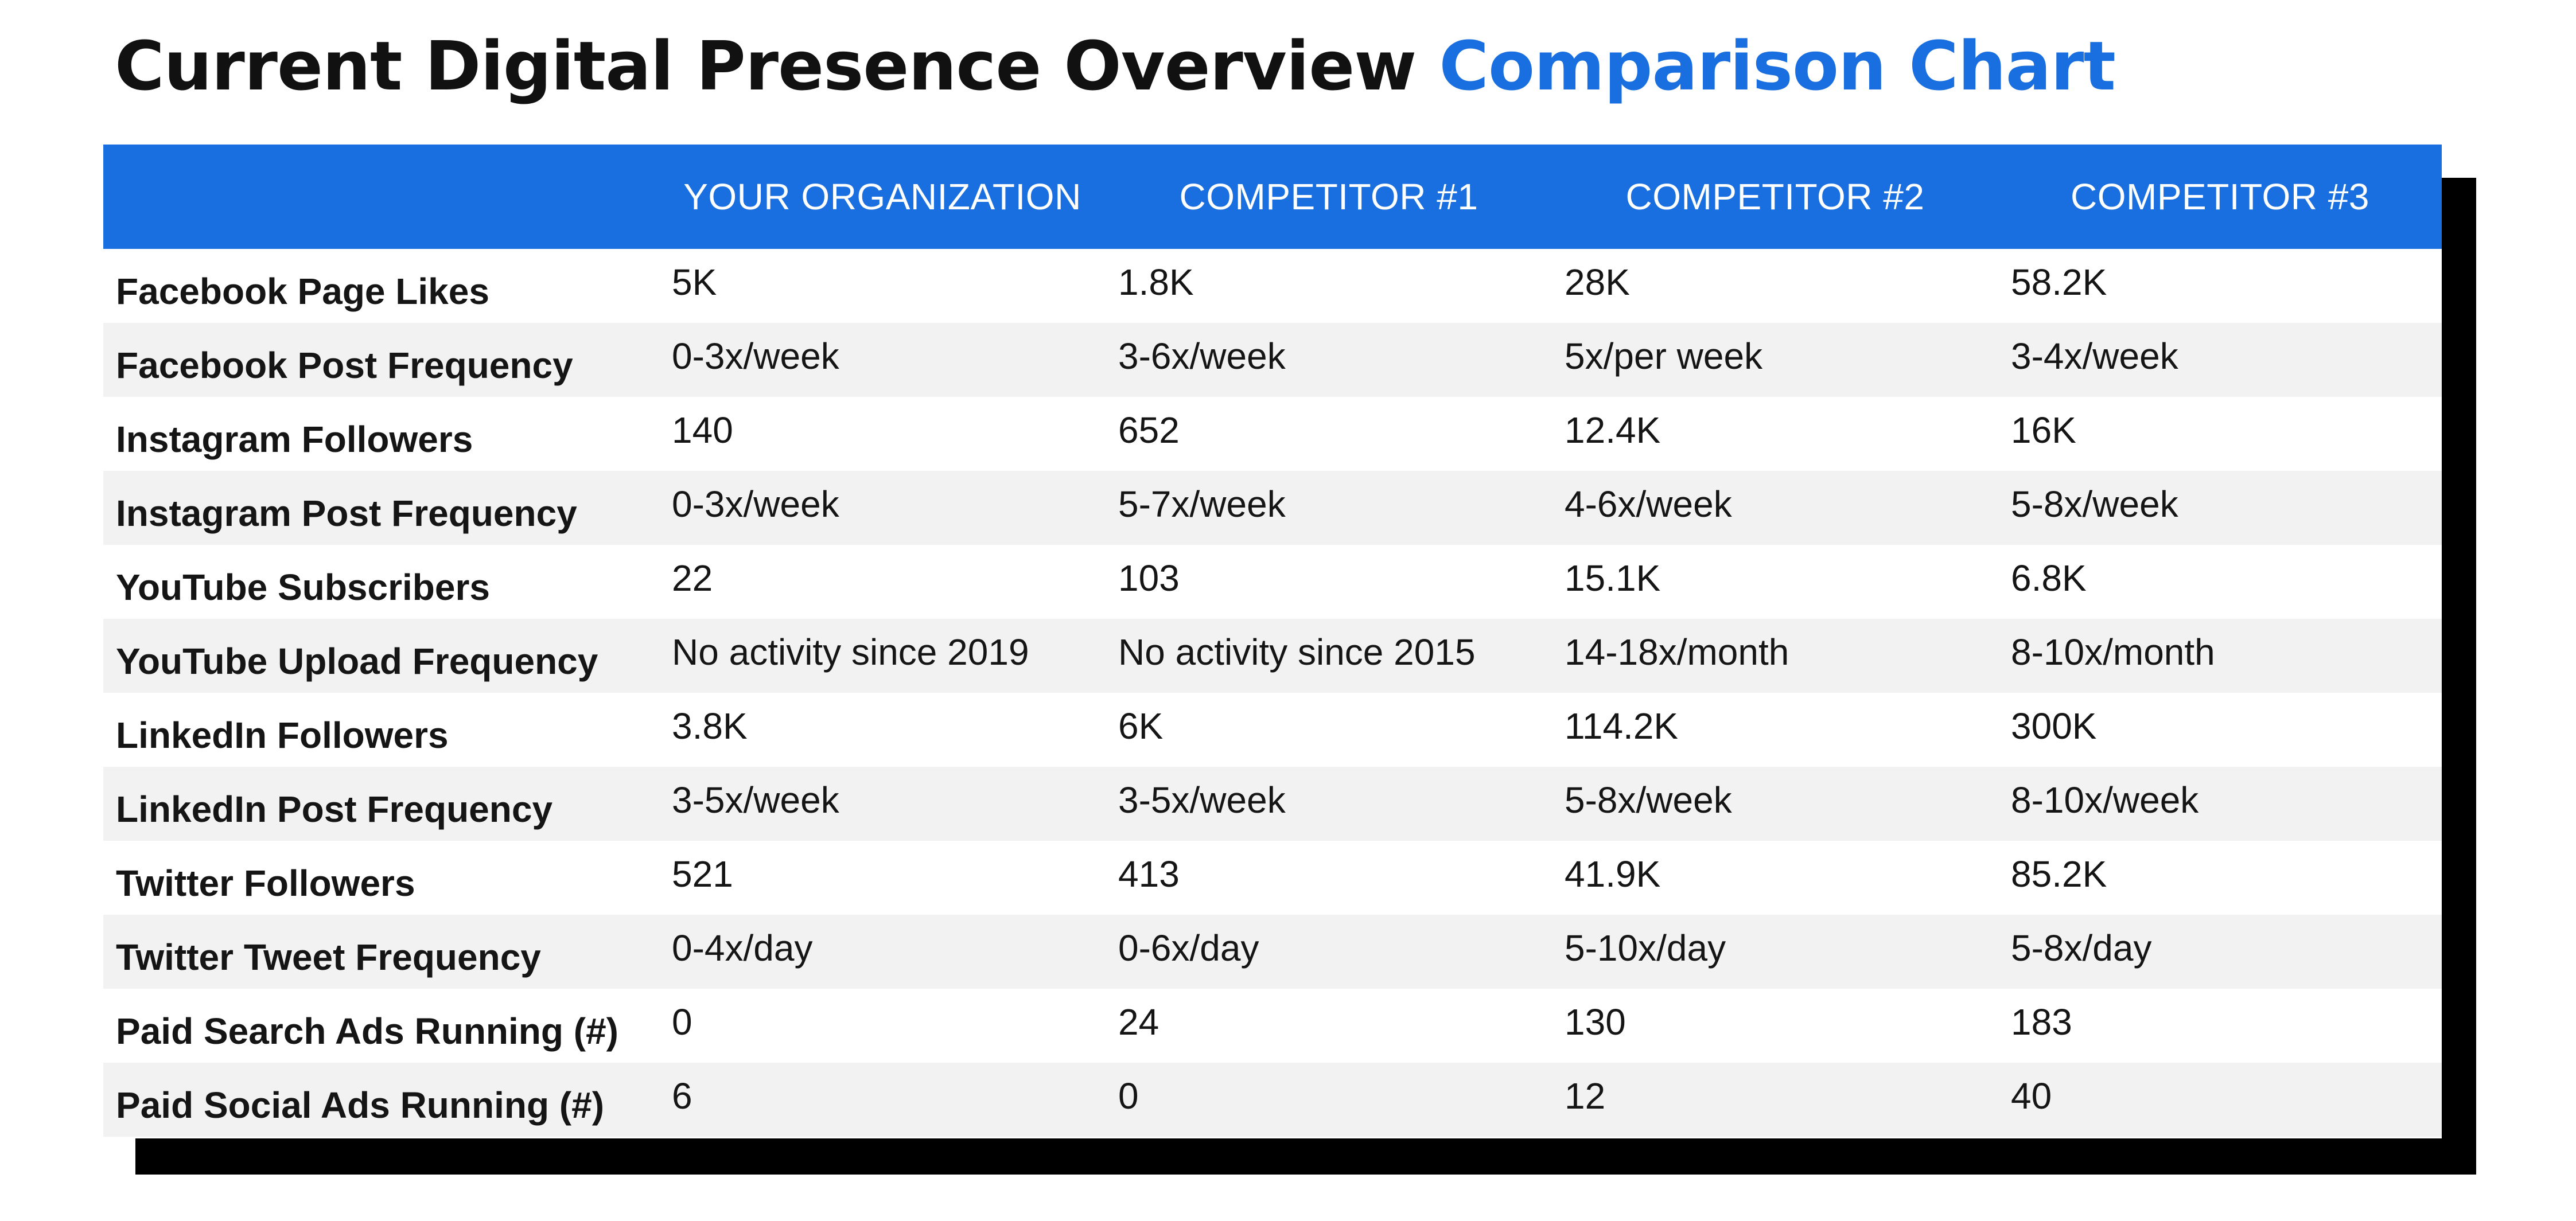 This screenshot has height=1221, width=2576. What do you see at coordinates (1202, 356) in the screenshot?
I see `table-cell: 3-6x/week` at bounding box center [1202, 356].